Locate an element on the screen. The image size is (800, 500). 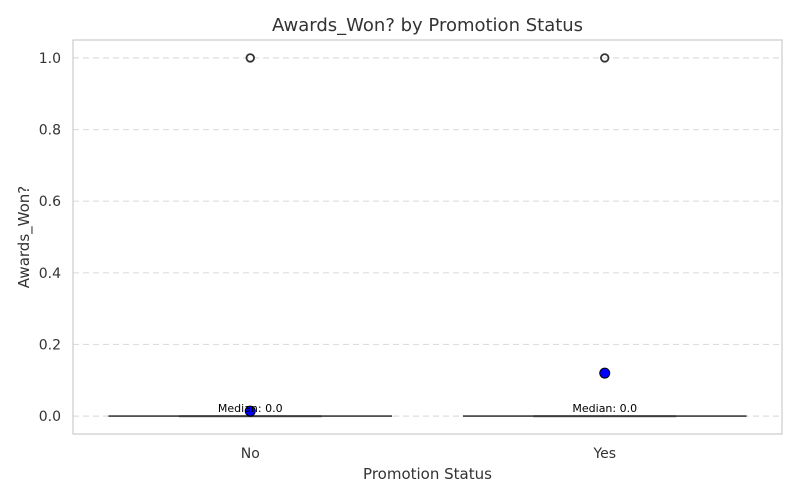
x-axis-ticks: No Yes is located at coordinates (428, 454).